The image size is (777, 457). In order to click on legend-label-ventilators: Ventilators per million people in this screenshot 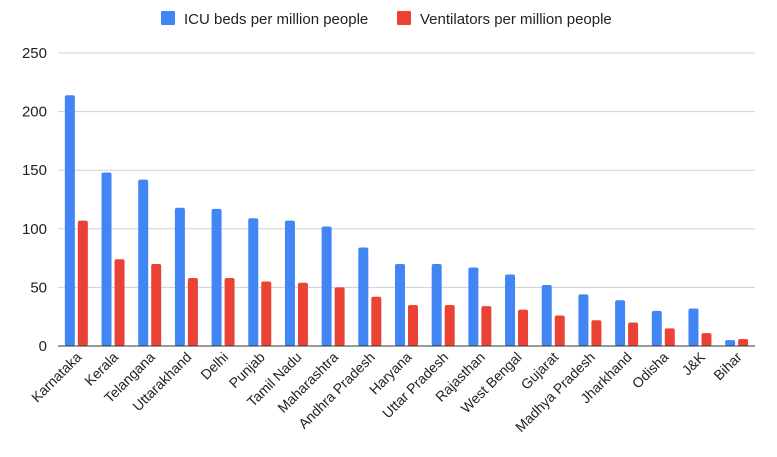, I will do `click(516, 19)`.